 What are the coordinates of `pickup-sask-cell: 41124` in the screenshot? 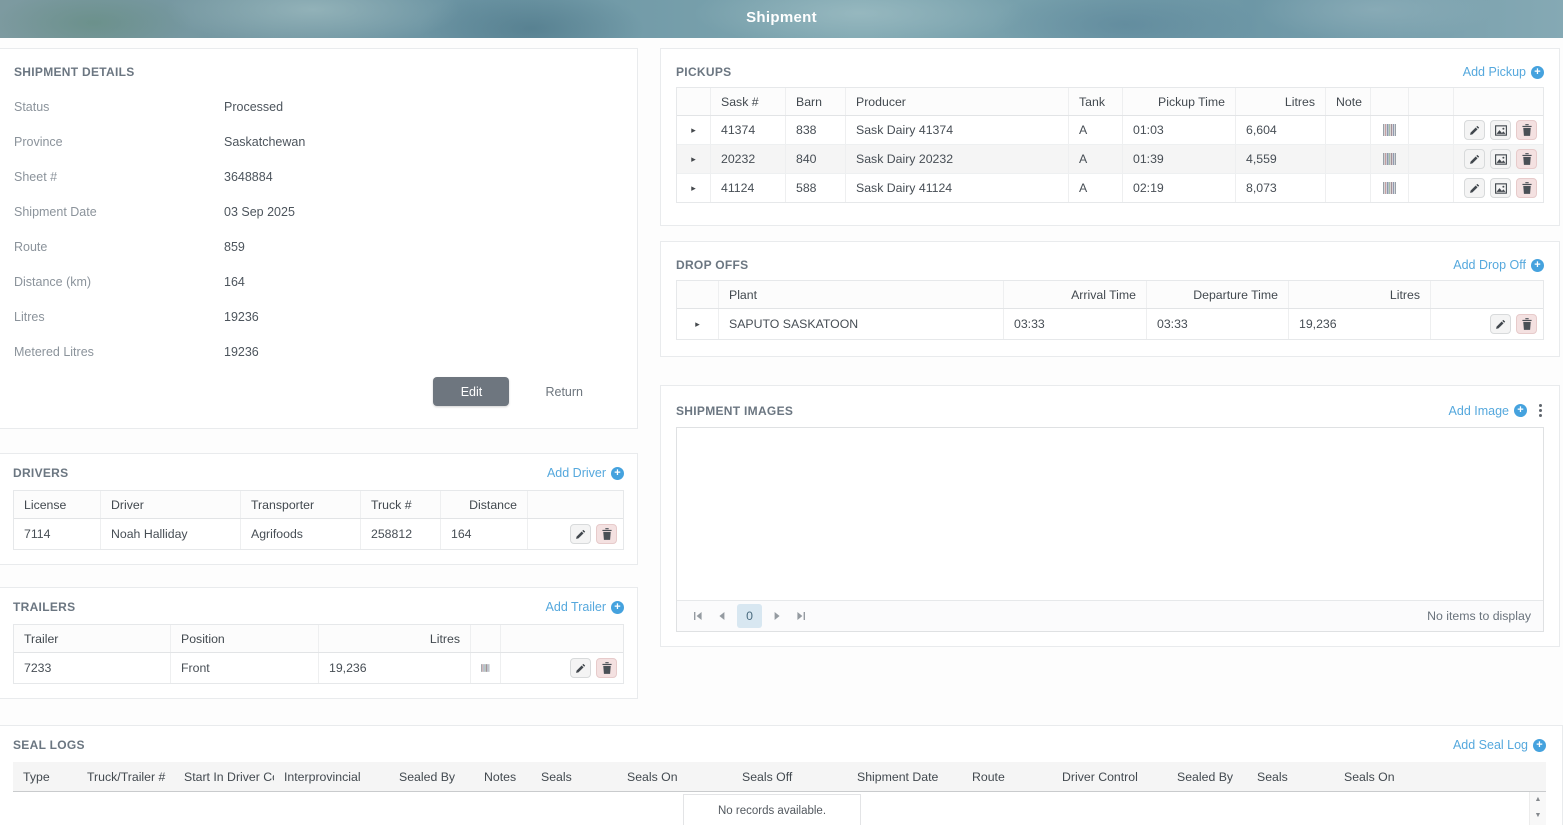 It's located at (748, 188).